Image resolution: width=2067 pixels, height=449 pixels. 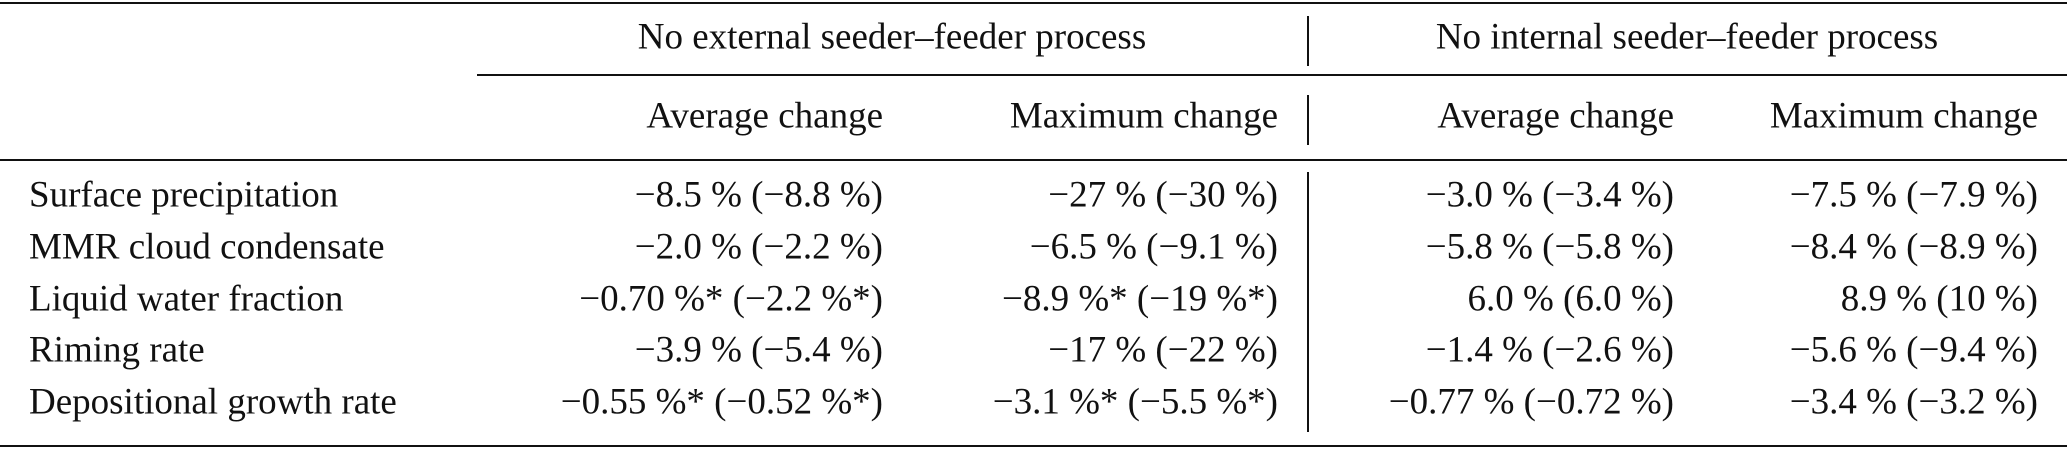 I want to click on row-label: Riming rate, so click(x=117, y=349).